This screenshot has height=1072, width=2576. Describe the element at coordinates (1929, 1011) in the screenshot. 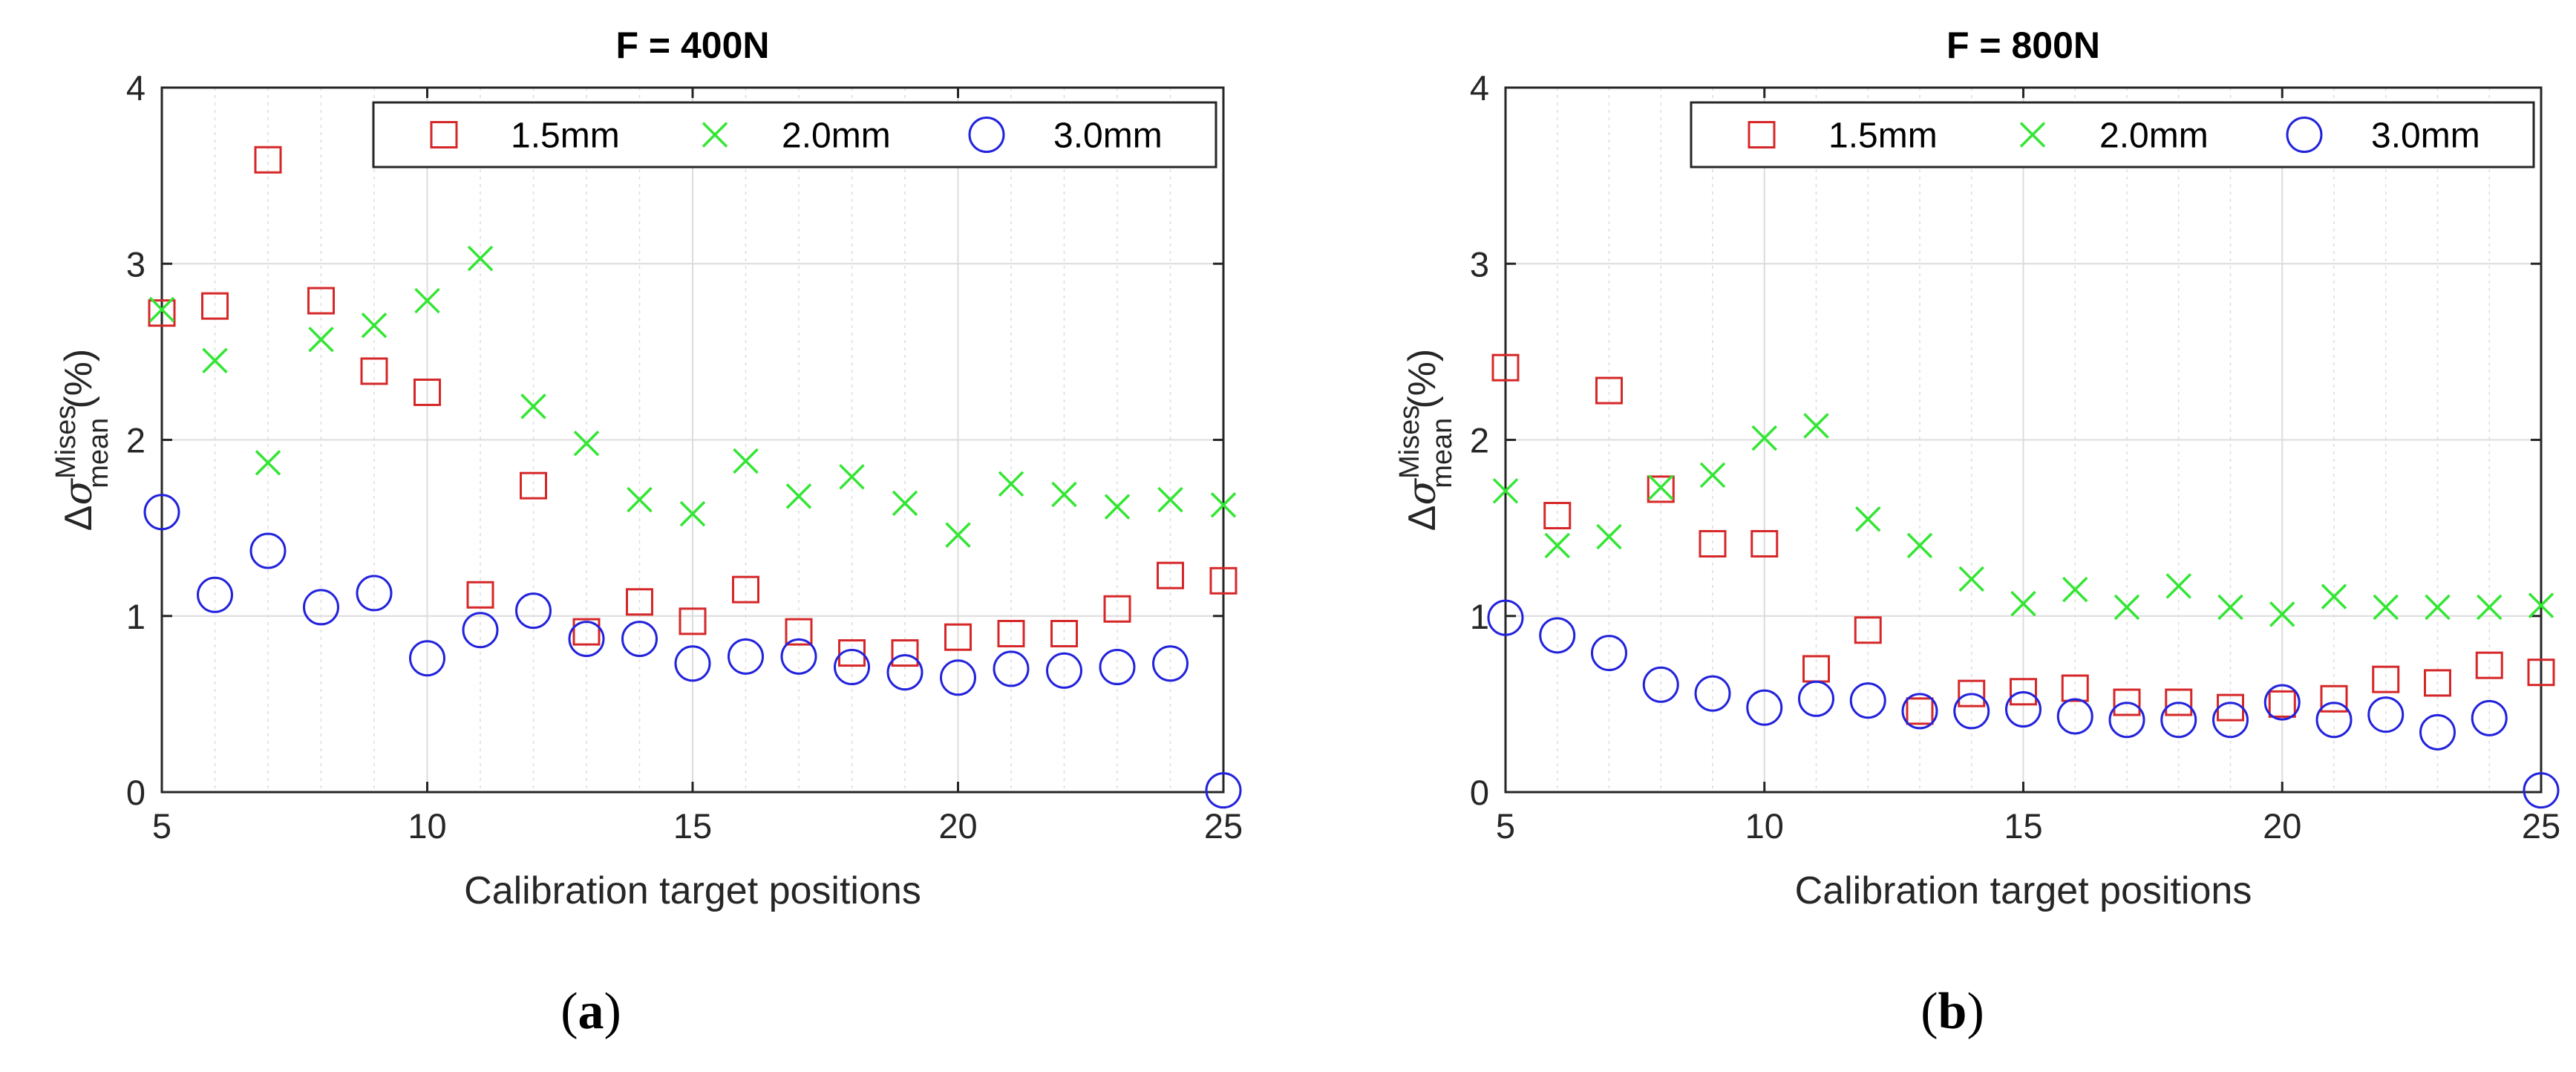

I see `caption-open: (` at that location.